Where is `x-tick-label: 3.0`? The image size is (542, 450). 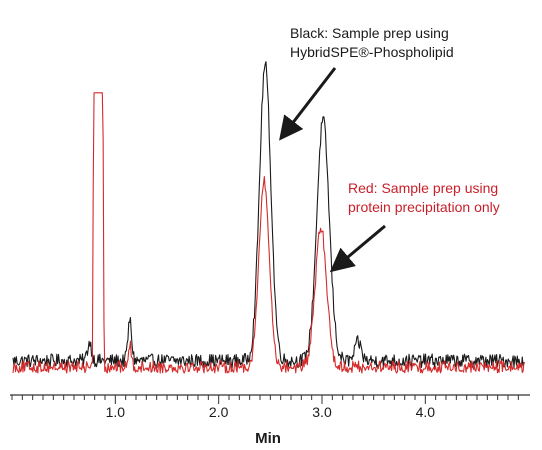 x-tick-label: 3.0 is located at coordinates (322, 412).